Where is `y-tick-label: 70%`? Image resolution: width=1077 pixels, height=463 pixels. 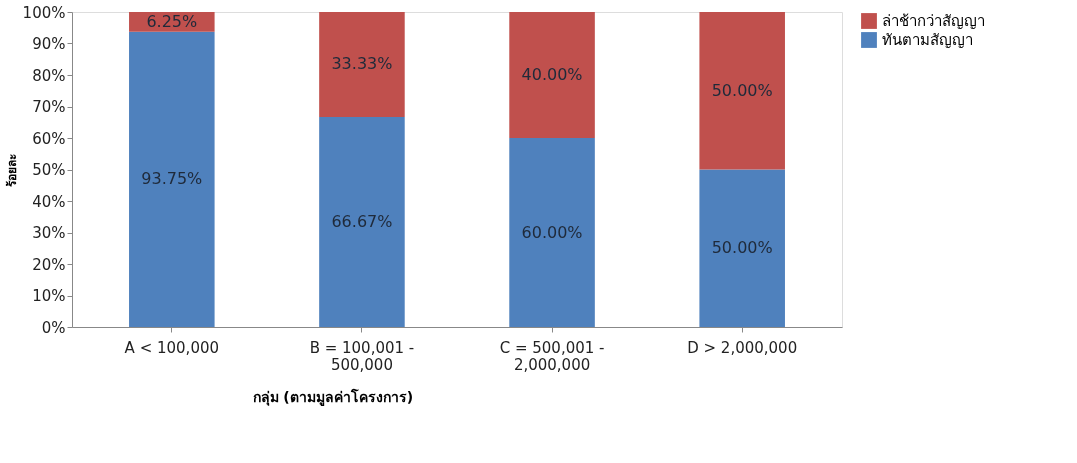
y-tick-label: 70% is located at coordinates (49, 107).